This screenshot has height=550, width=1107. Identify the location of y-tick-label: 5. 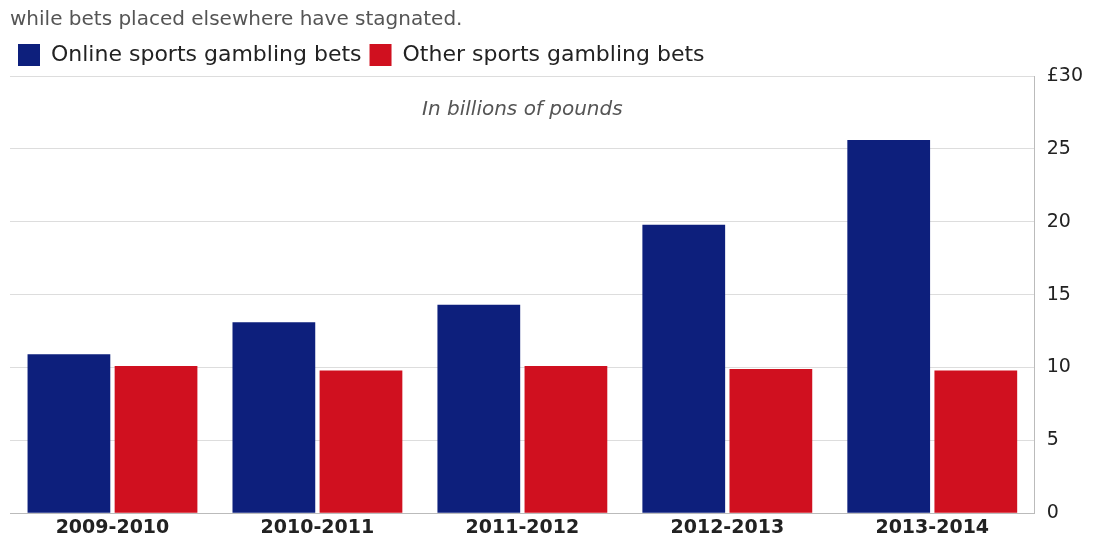
(1052, 438).